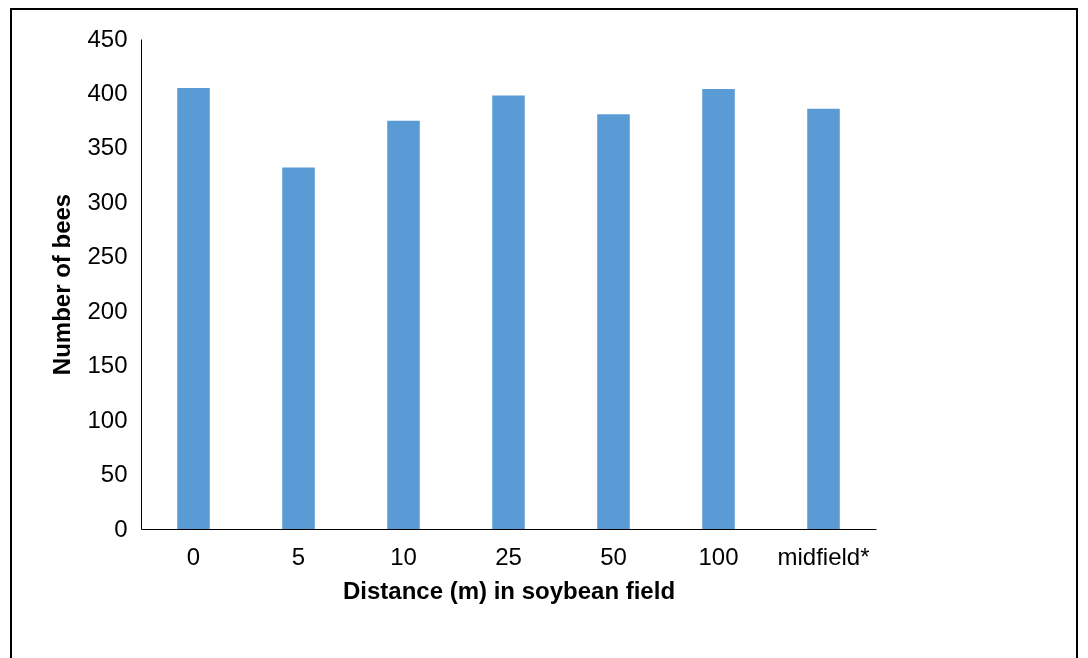 This screenshot has height=658, width=1088. Describe the element at coordinates (62, 284) in the screenshot. I see `y-axis-title: Number of bees` at that location.